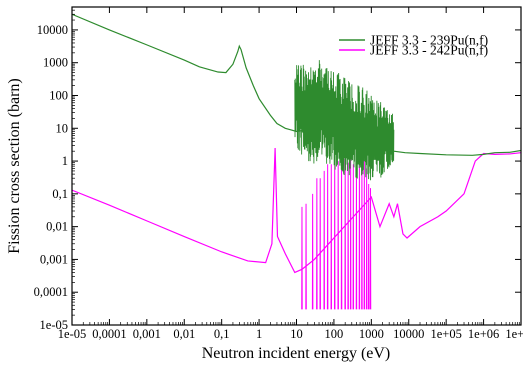  What do you see at coordinates (58, 95) in the screenshot?
I see `y-tick-label: 100` at bounding box center [58, 95].